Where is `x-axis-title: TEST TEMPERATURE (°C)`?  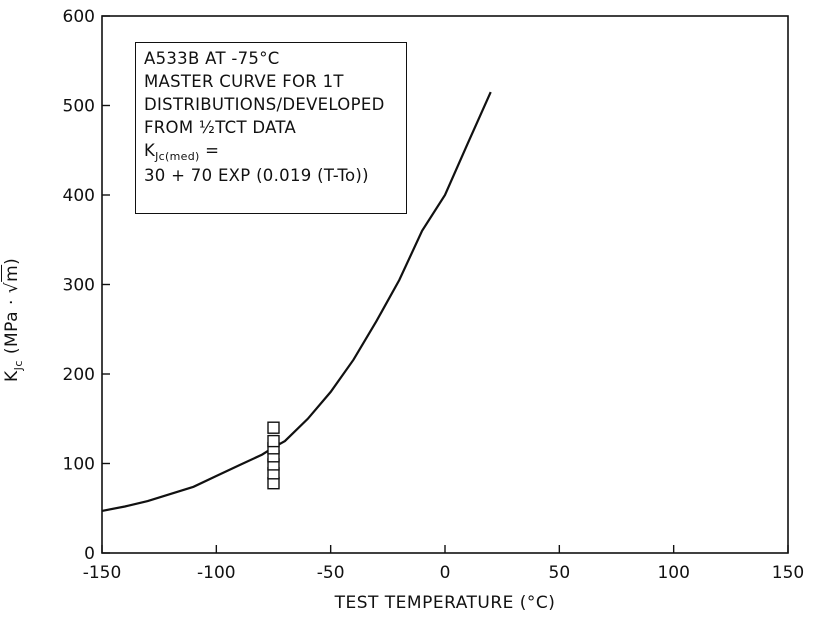
x-axis-title: TEST TEMPERATURE (°C) is located at coordinates (445, 603).